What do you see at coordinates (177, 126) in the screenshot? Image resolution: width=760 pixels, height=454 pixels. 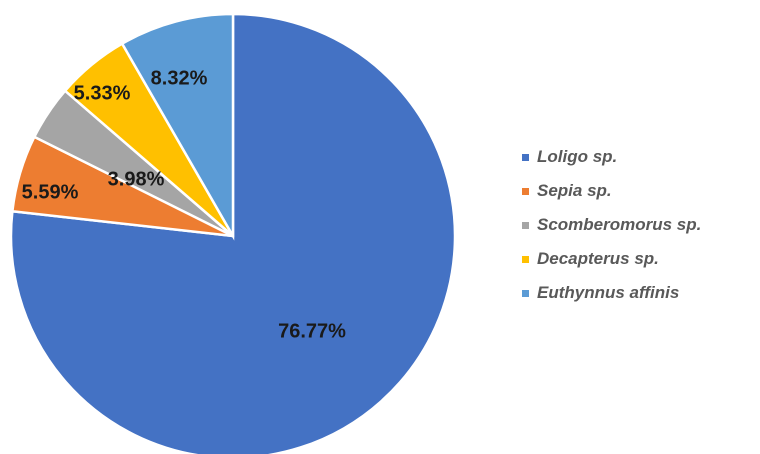 I see `pie-slice-euthynnus-affinis` at bounding box center [177, 126].